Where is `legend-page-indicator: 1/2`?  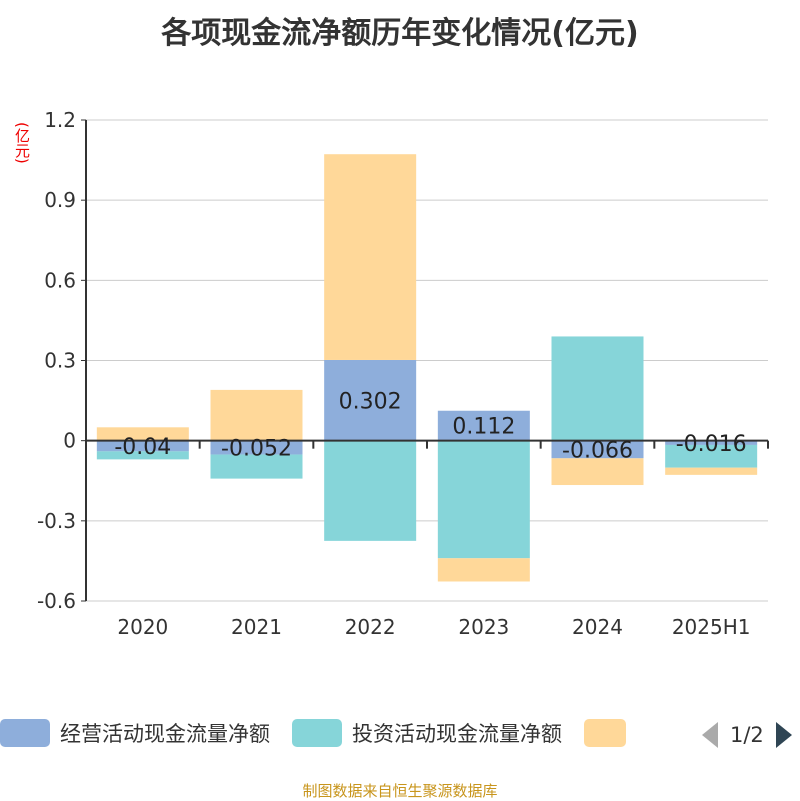
legend-page-indicator: 1/2 is located at coordinates (747, 735).